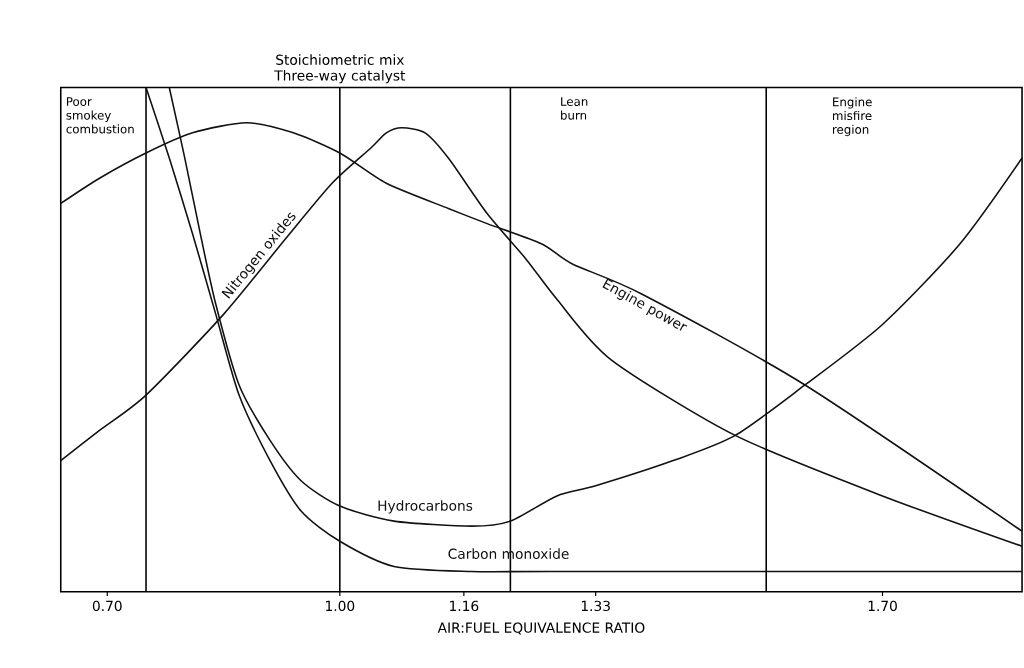 This screenshot has height=668, width=1024. I want to click on x-tick-label: 1.70, so click(882, 605).